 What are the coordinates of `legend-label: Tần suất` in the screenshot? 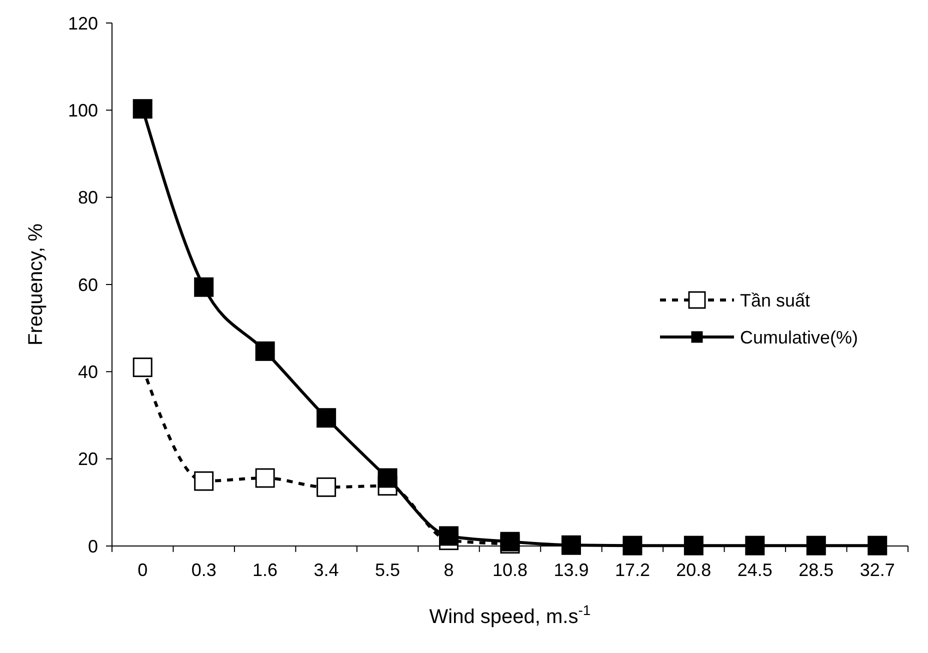 It's located at (775, 300).